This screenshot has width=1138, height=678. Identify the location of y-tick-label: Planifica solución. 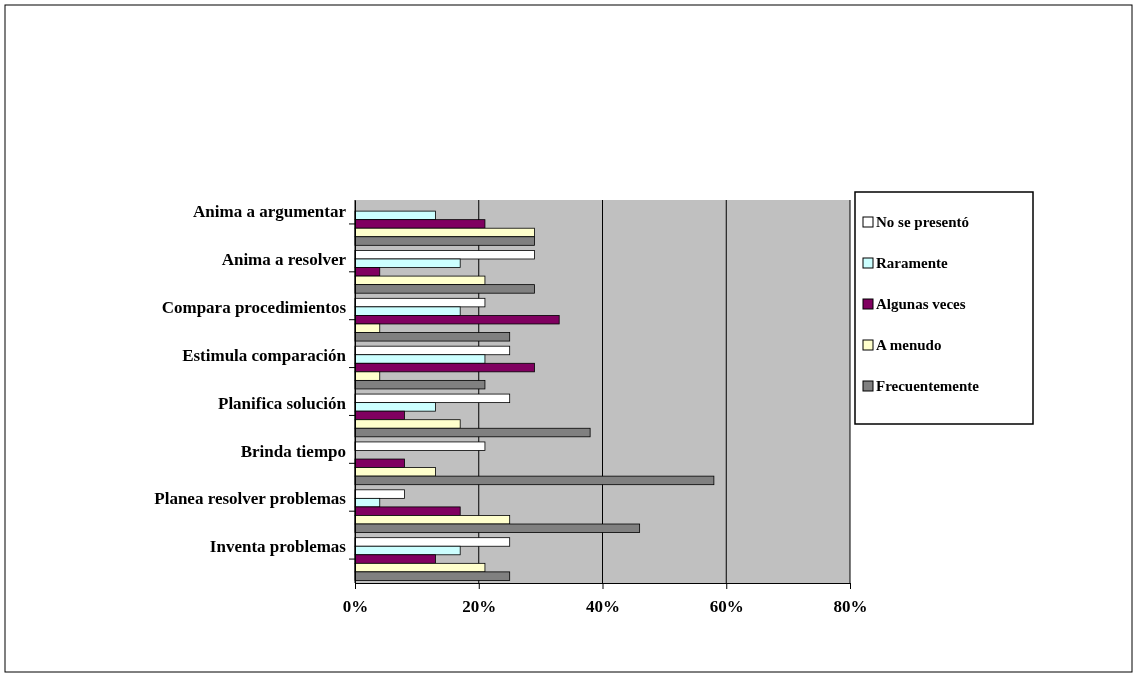
(282, 403).